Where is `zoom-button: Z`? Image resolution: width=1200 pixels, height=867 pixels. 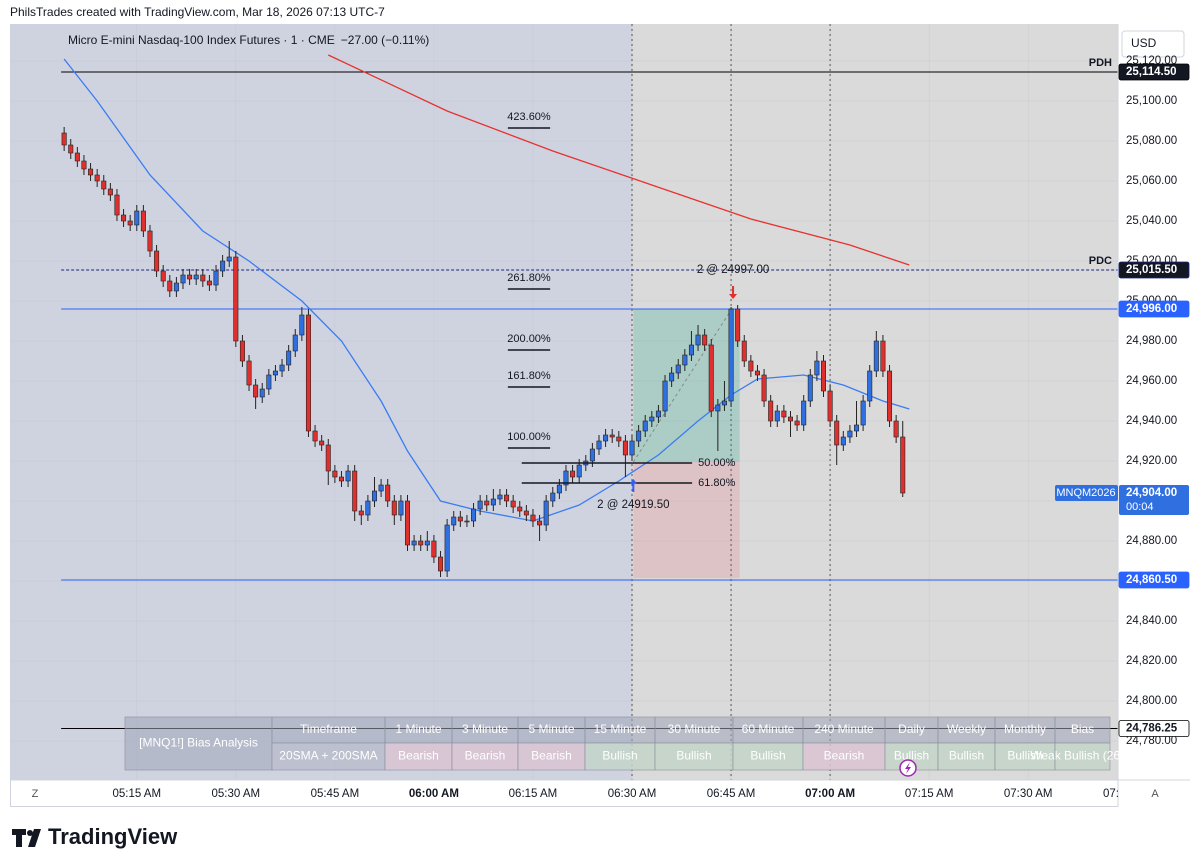
zoom-button: Z is located at coordinates (35, 794).